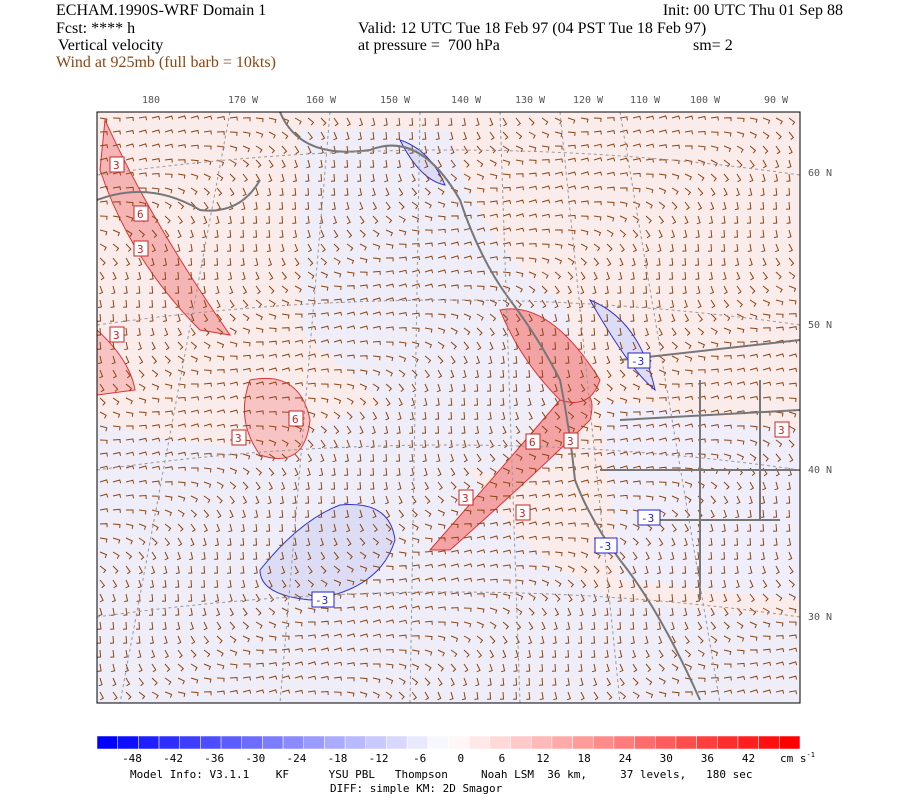 The height and width of the screenshot is (800, 900). What do you see at coordinates (820, 325) in the screenshot?
I see `lat-label: 50 N` at bounding box center [820, 325].